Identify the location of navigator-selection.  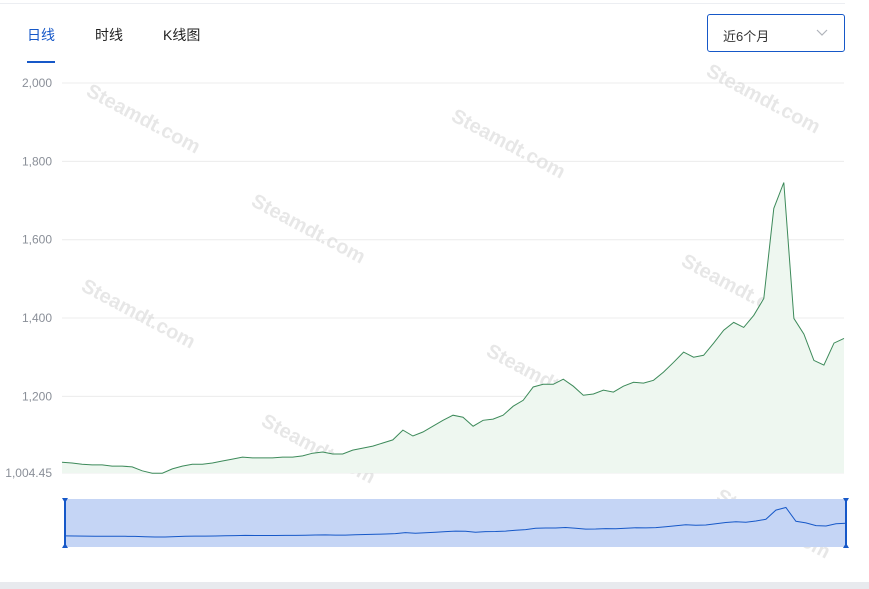
(455, 523).